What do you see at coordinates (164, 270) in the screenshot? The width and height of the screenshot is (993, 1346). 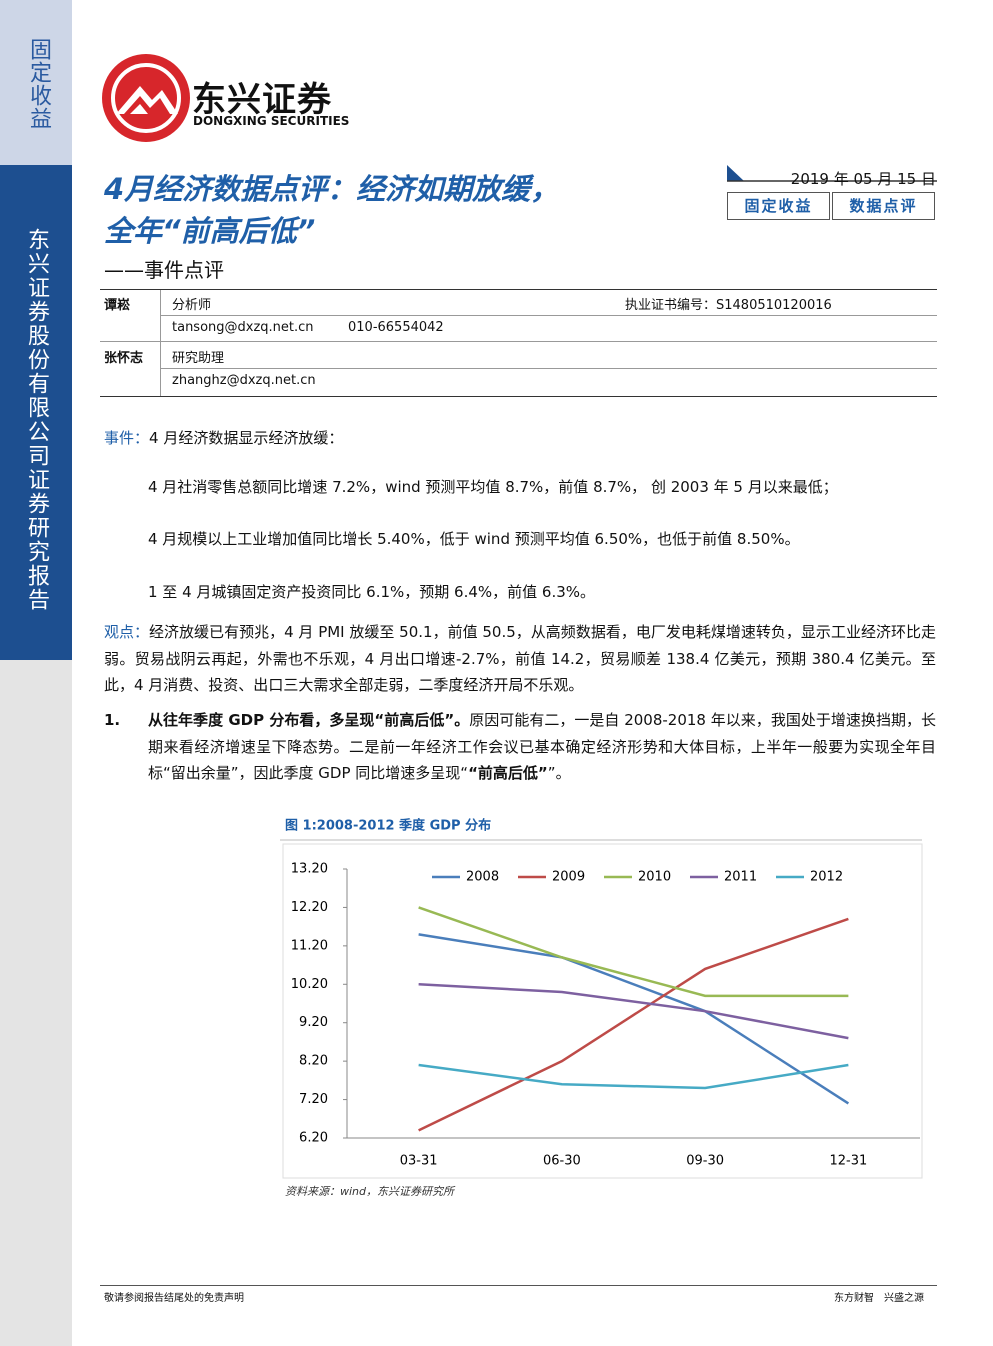 I see `subtitle: ——事件点评` at bounding box center [164, 270].